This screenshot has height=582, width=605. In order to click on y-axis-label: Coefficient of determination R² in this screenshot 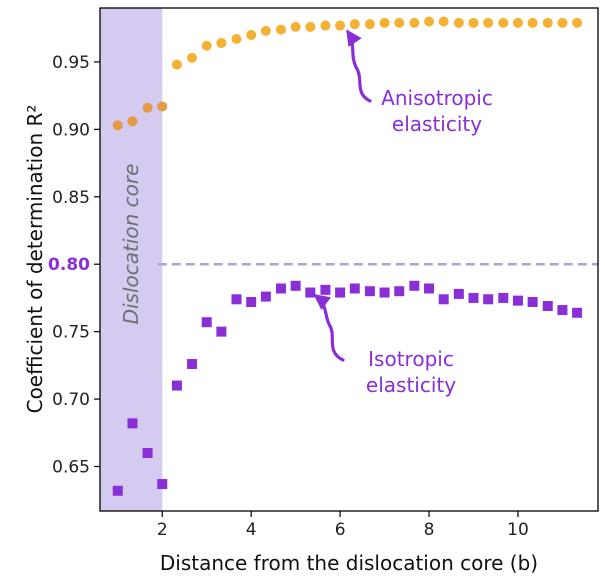, I will do `click(35, 259)`.